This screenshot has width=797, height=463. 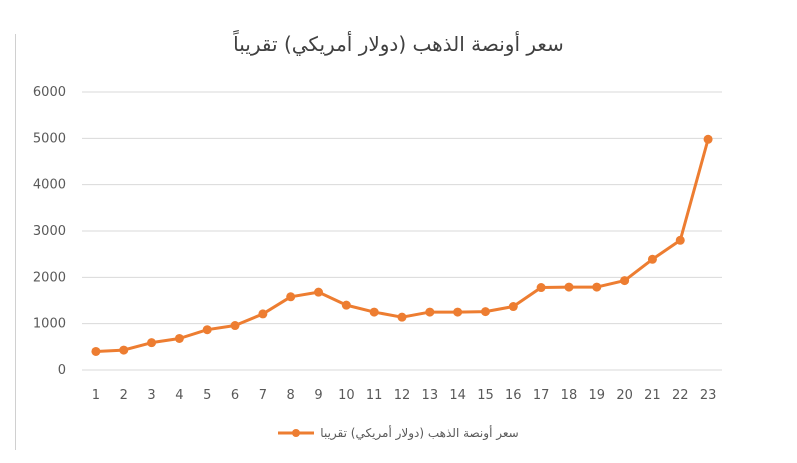 What do you see at coordinates (235, 395) in the screenshot?
I see `x-tick-label: 6` at bounding box center [235, 395].